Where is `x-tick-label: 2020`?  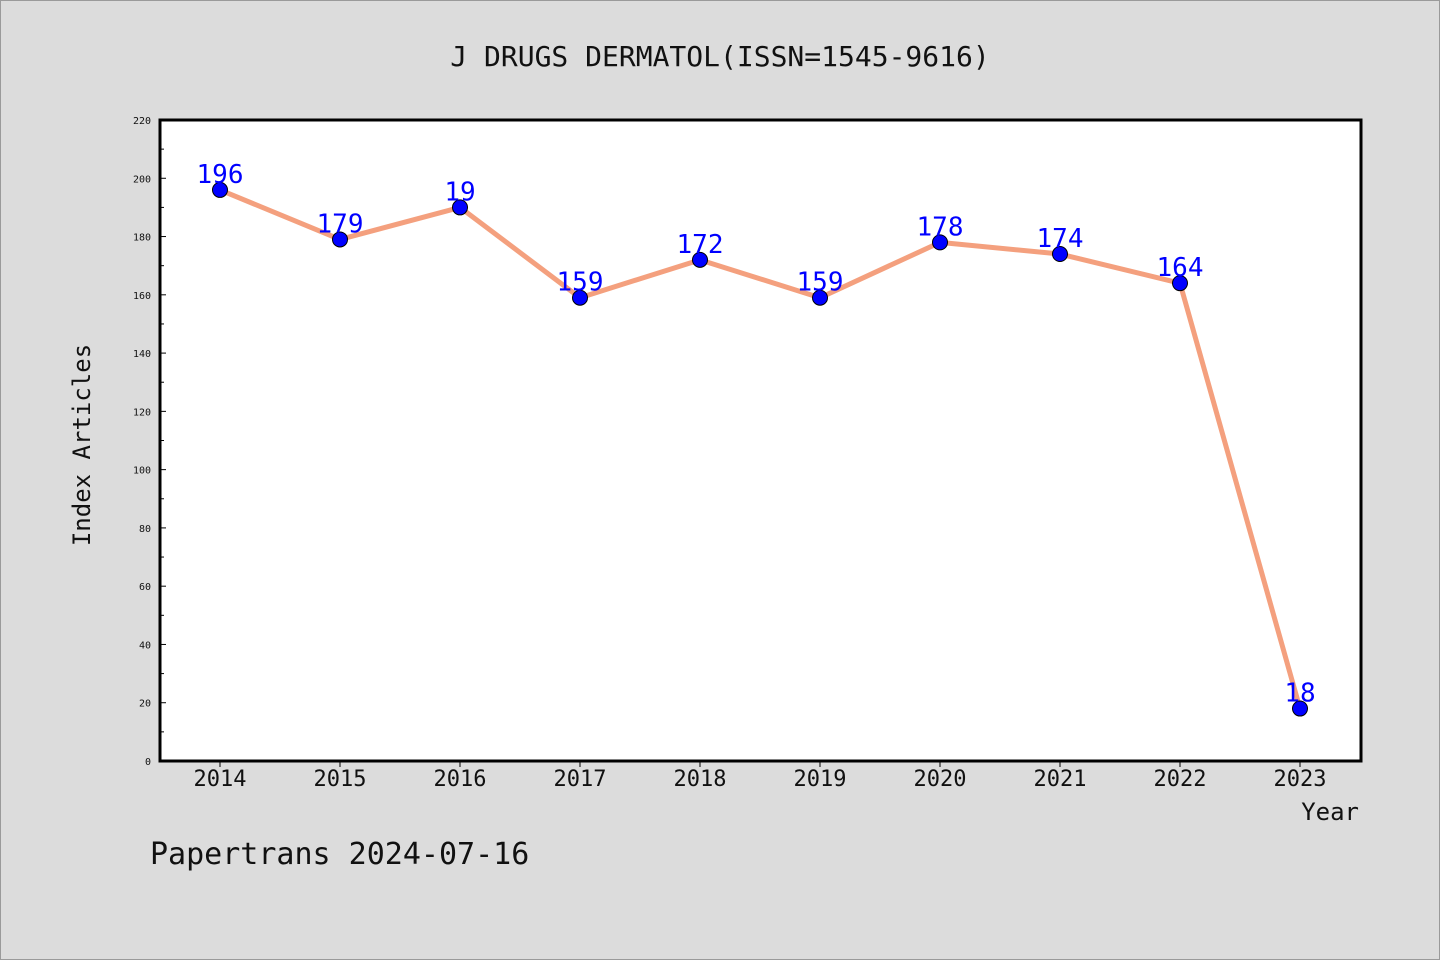 x-tick-label: 2020 is located at coordinates (940, 779).